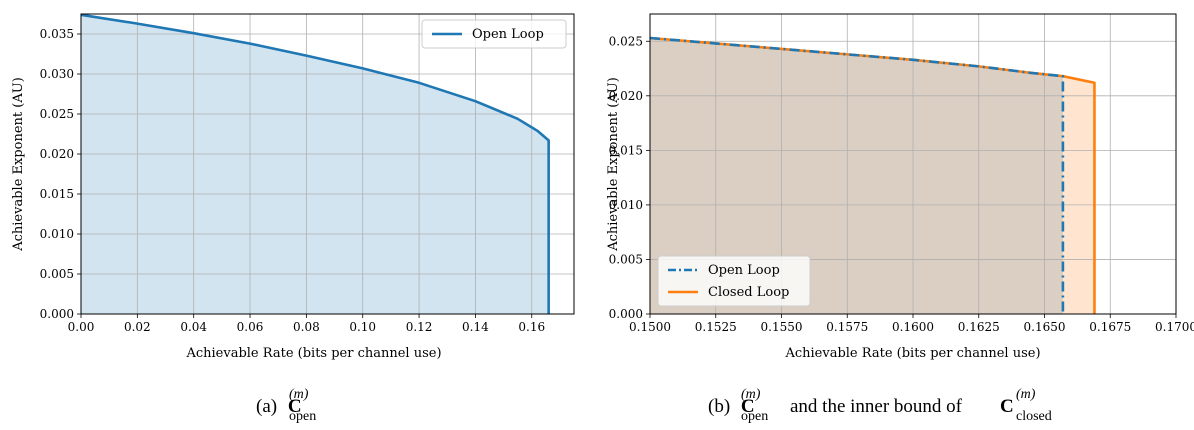 Image resolution: width=1194 pixels, height=430 pixels. I want to click on chart-b-legend: Open Loop Closed Loop, so click(734, 281).